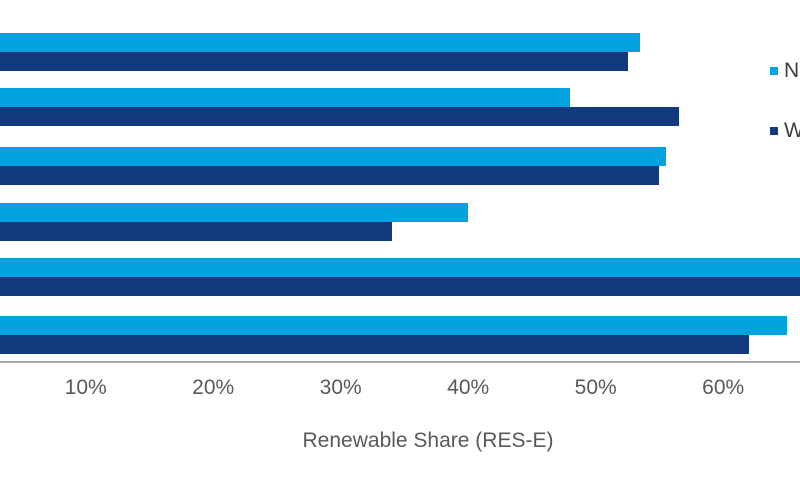 The width and height of the screenshot is (800, 480). Describe the element at coordinates (374, 344) in the screenshot. I see `bar-row6-dark-navy` at that location.